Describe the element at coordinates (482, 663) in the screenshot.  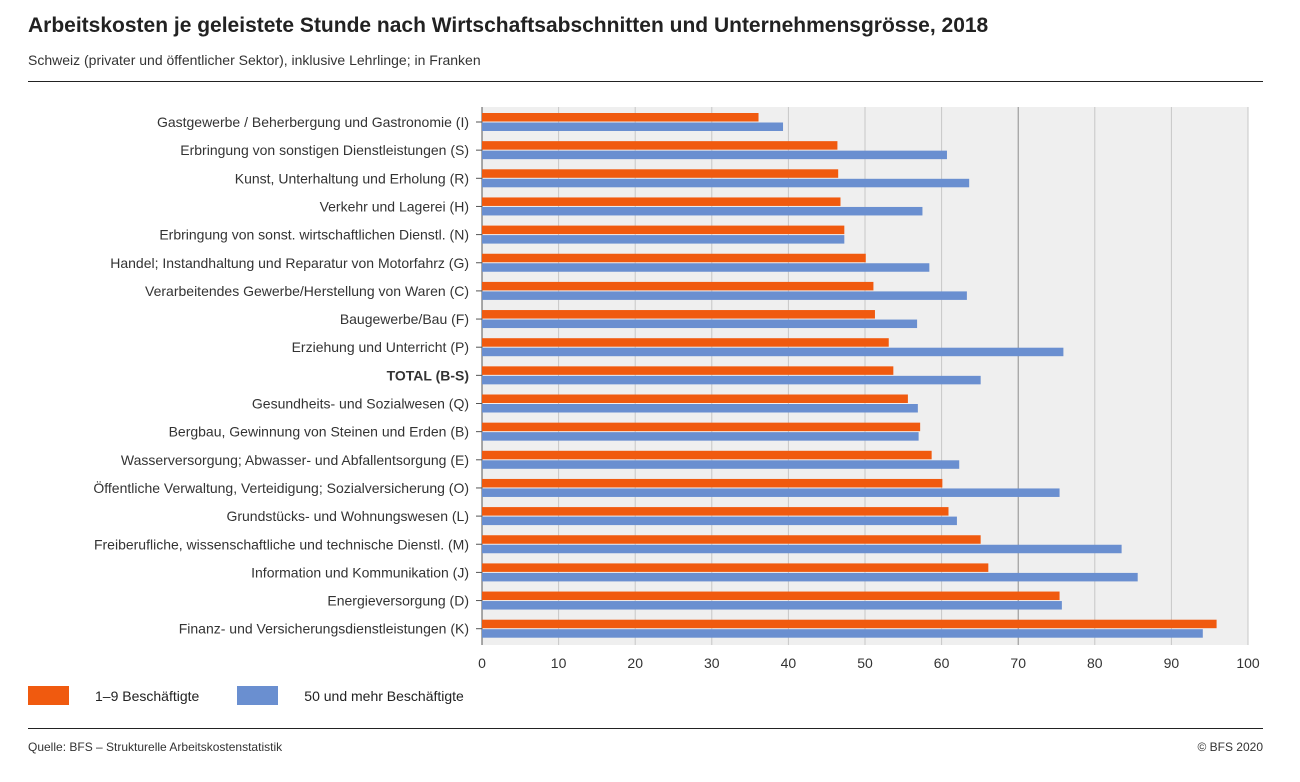
I see `x-tick-label: 0` at that location.